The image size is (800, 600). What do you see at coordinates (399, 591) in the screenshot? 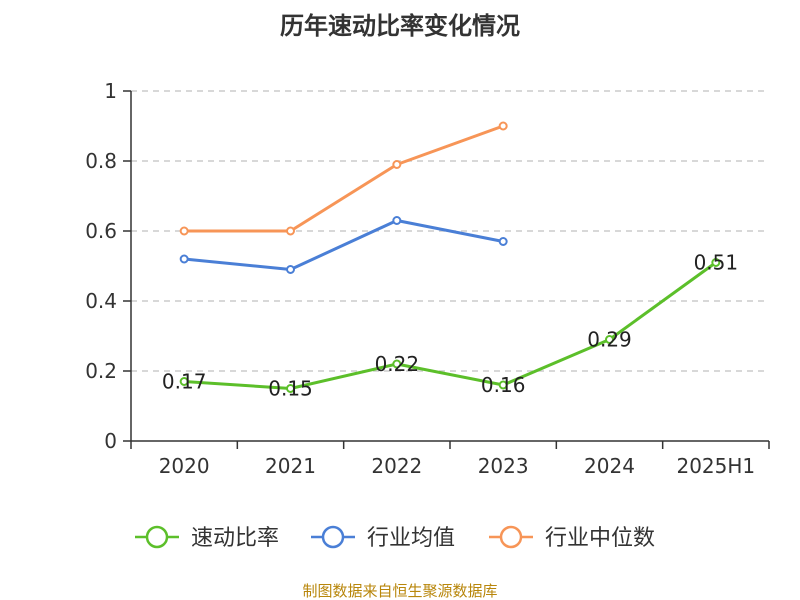
I see `source-note: 制图数据来自恒生聚源数据库` at bounding box center [399, 591].